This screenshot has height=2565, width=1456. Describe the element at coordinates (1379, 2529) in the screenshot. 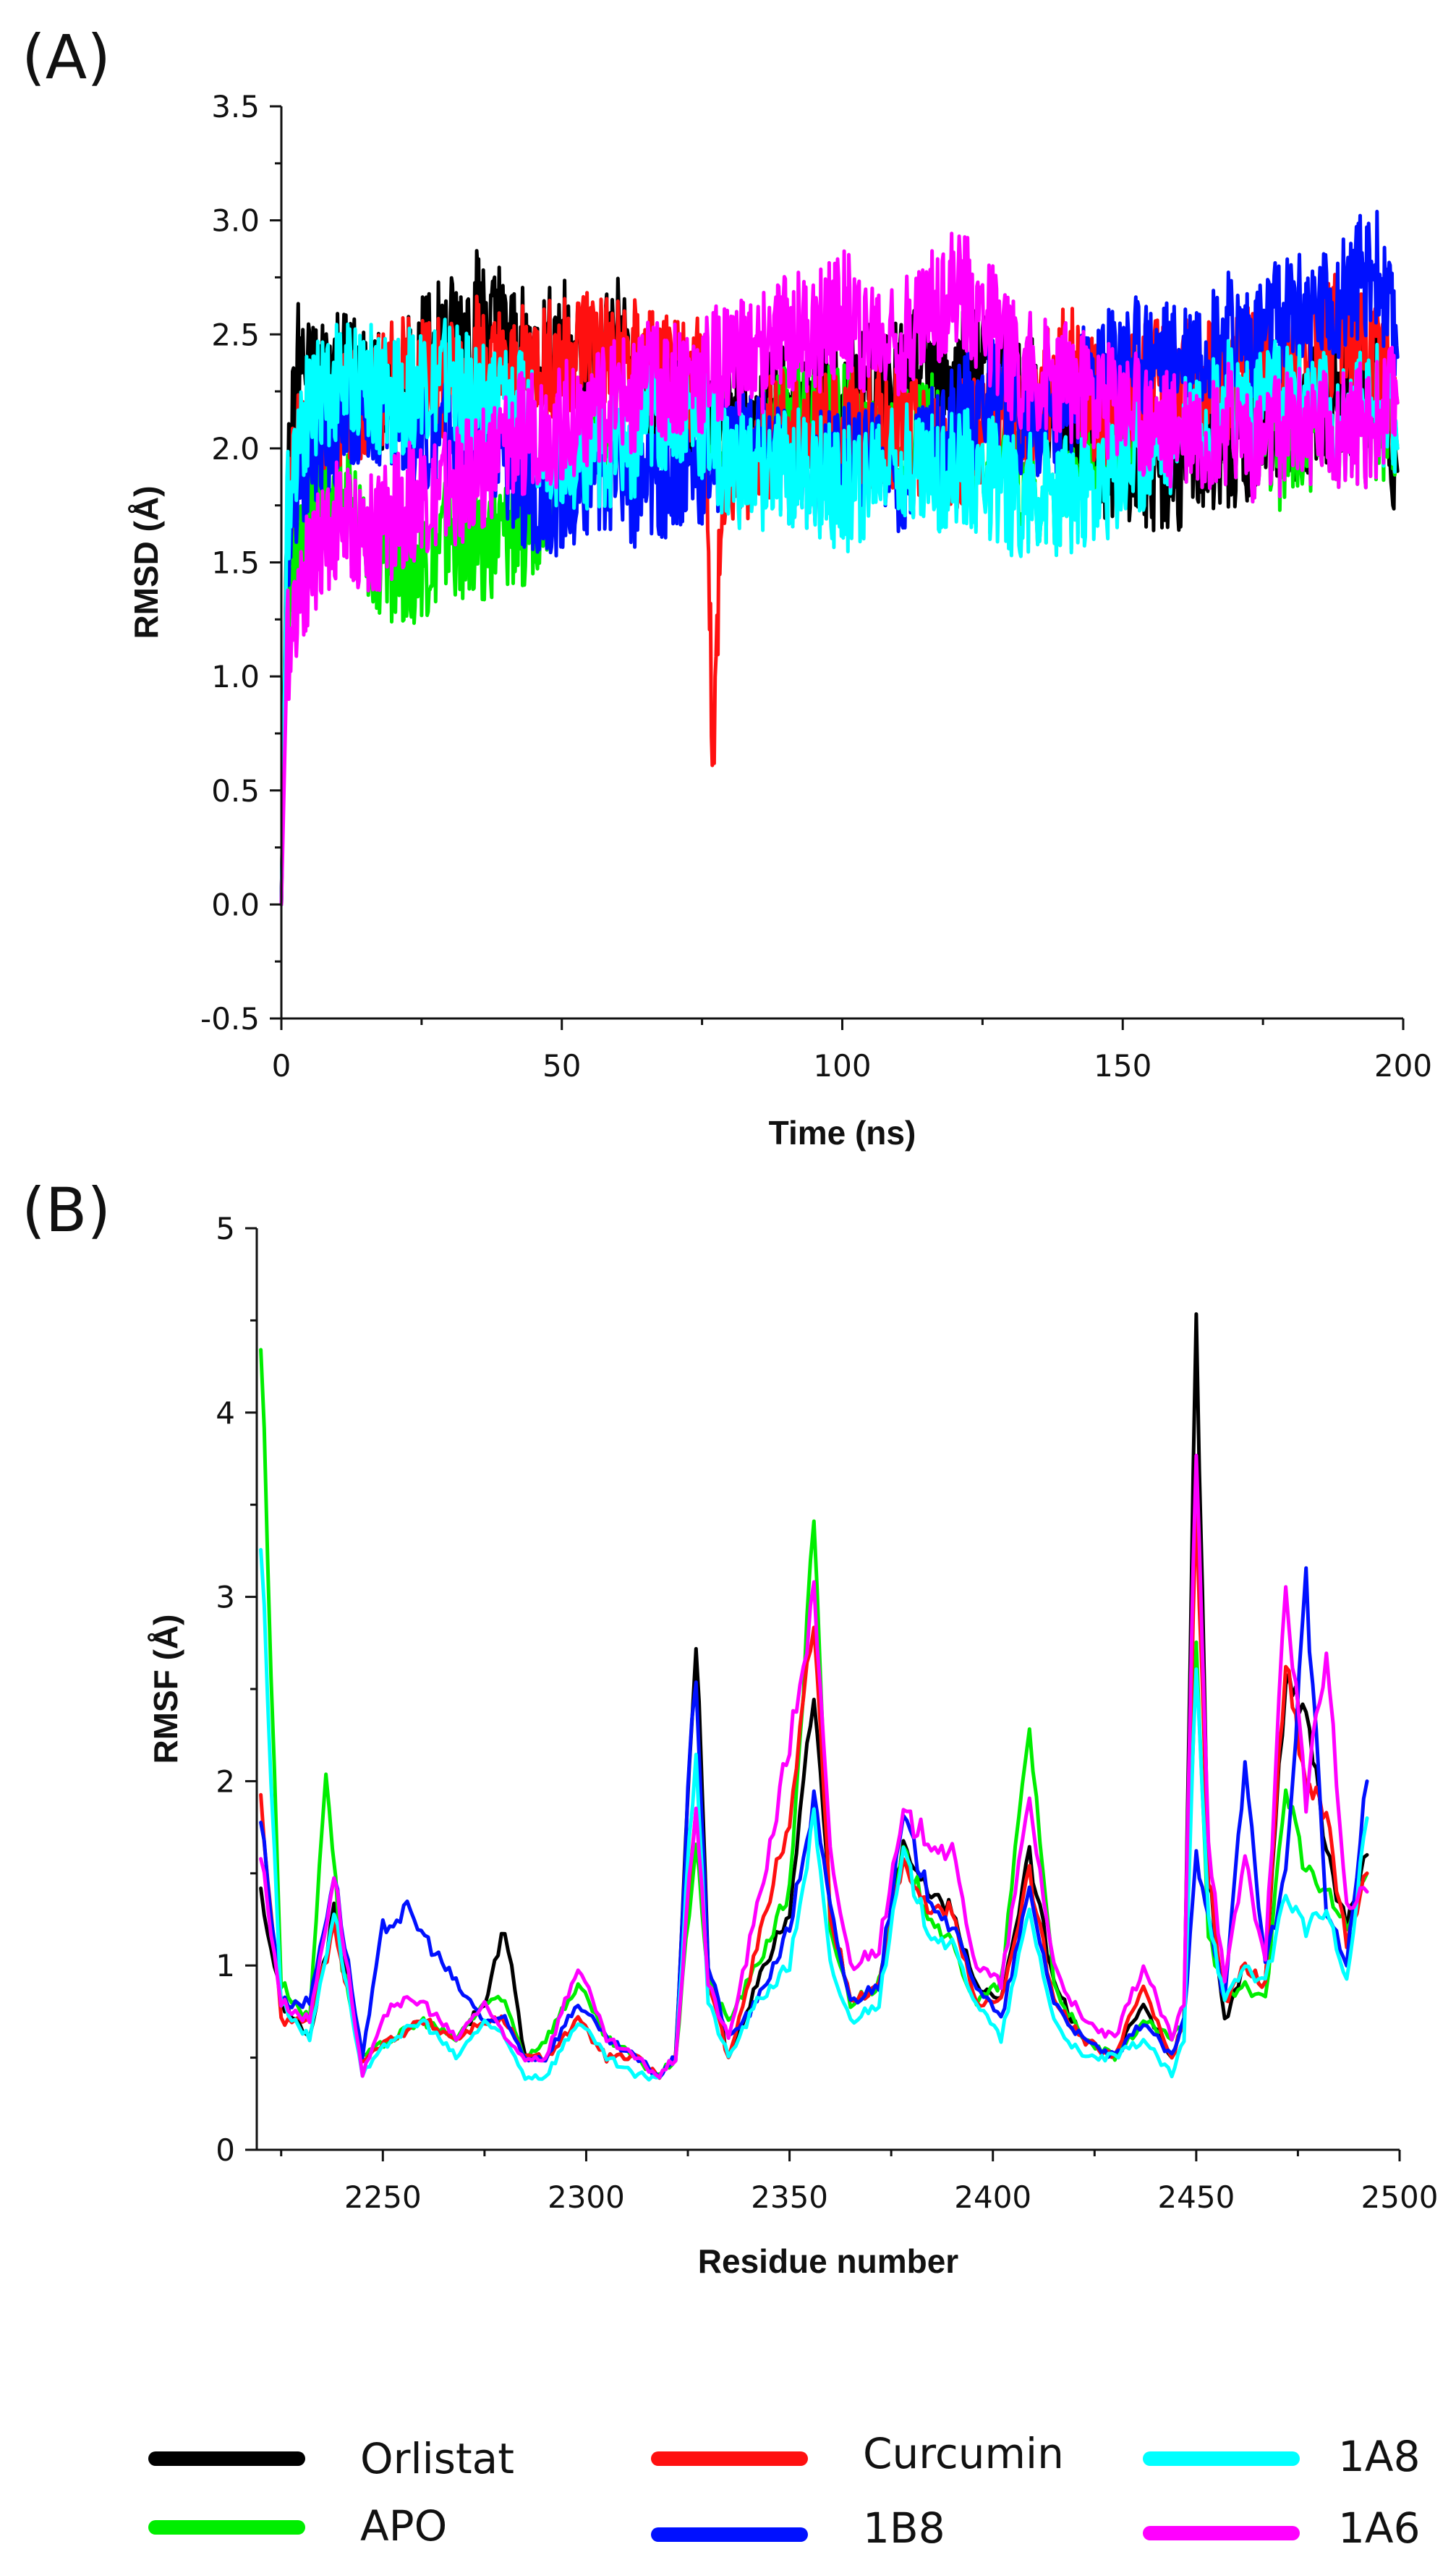

I see `legend-label-1a6: 1A6` at that location.